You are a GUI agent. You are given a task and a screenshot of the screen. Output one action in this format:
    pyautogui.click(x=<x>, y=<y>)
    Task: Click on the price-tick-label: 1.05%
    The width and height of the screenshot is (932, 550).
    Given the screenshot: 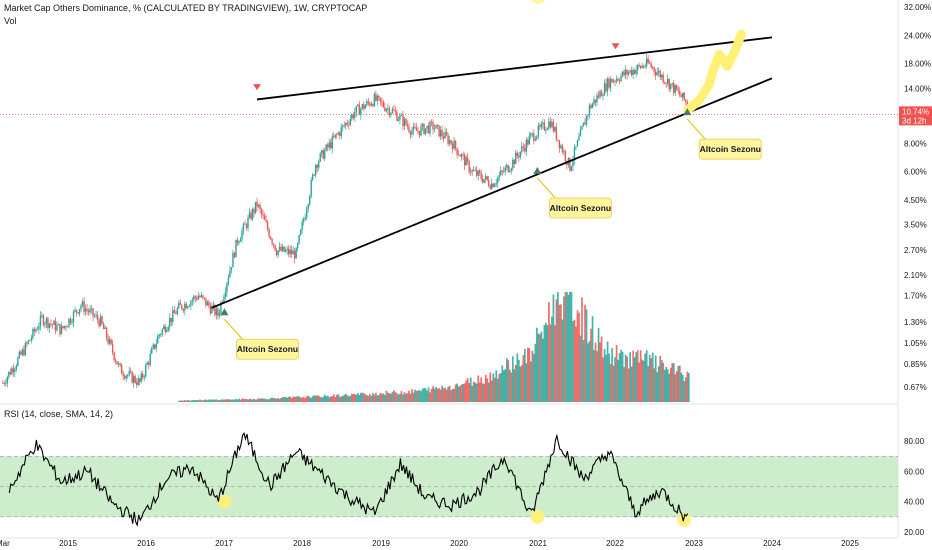 What is the action you would take?
    pyautogui.click(x=915, y=343)
    